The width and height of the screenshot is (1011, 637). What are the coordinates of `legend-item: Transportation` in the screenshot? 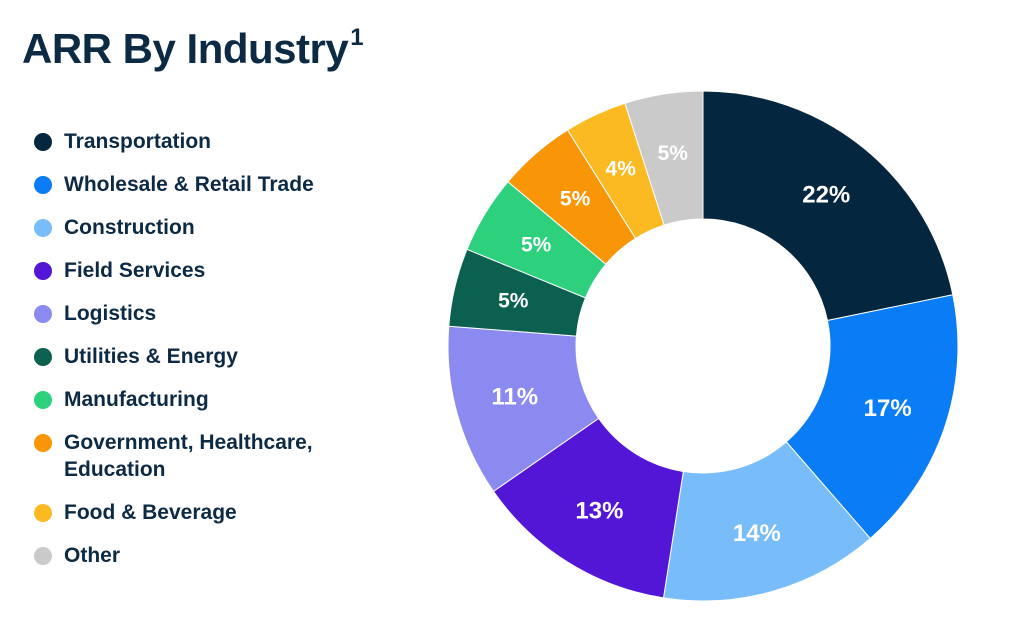 It's located at (199, 141).